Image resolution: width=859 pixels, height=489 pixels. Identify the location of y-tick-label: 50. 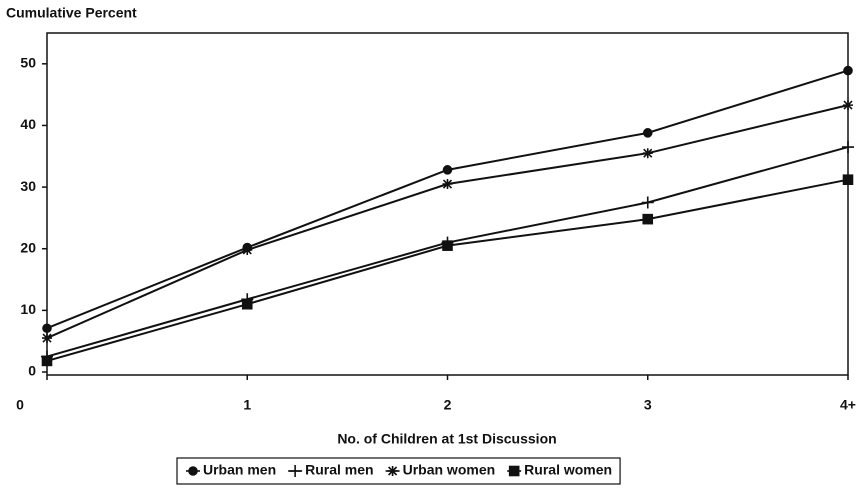
(28, 63).